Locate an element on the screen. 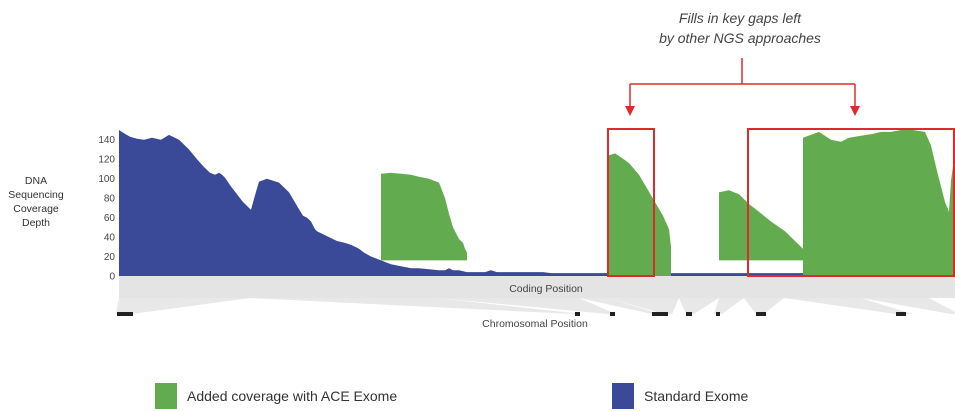 The image size is (955, 411). y-axis-label-line: Sequencing is located at coordinates (36, 195).